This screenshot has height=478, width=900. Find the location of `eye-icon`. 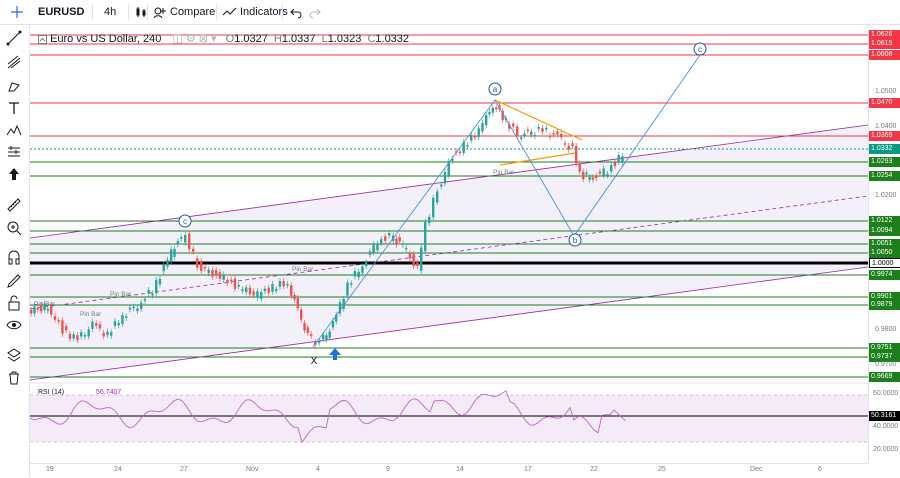

eye-icon is located at coordinates (14, 325).